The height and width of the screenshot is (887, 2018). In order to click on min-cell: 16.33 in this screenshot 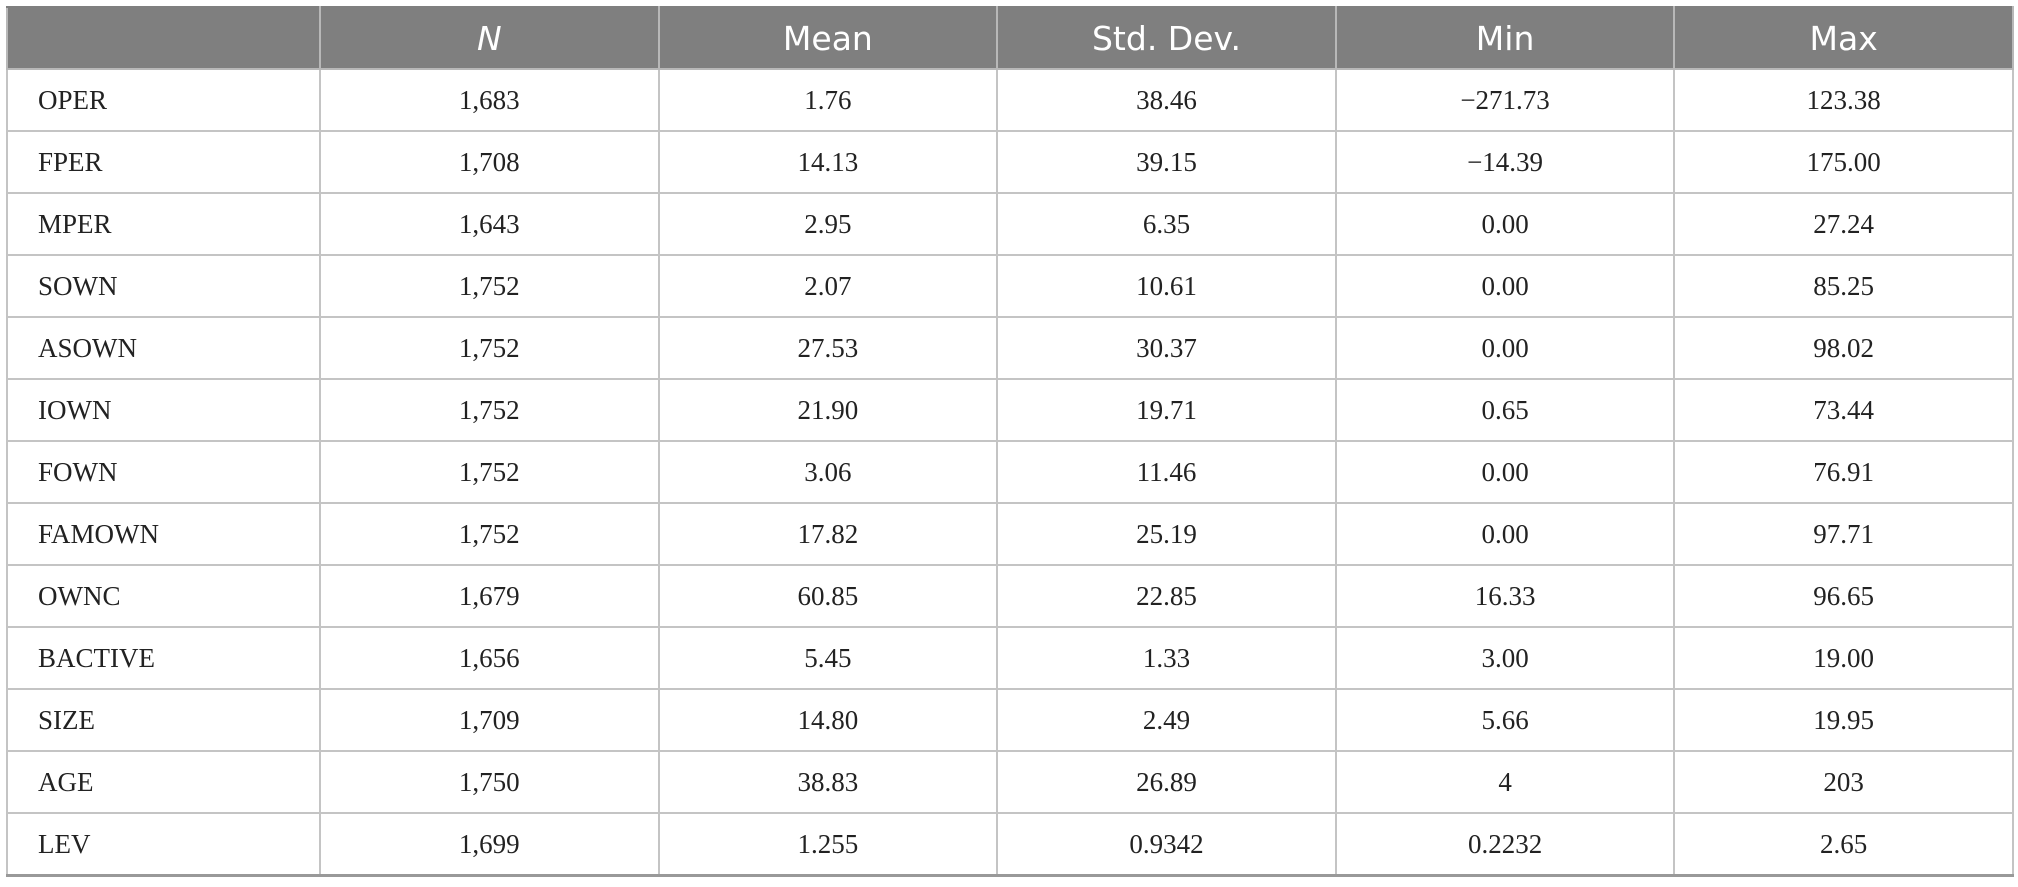, I will do `click(1505, 596)`.